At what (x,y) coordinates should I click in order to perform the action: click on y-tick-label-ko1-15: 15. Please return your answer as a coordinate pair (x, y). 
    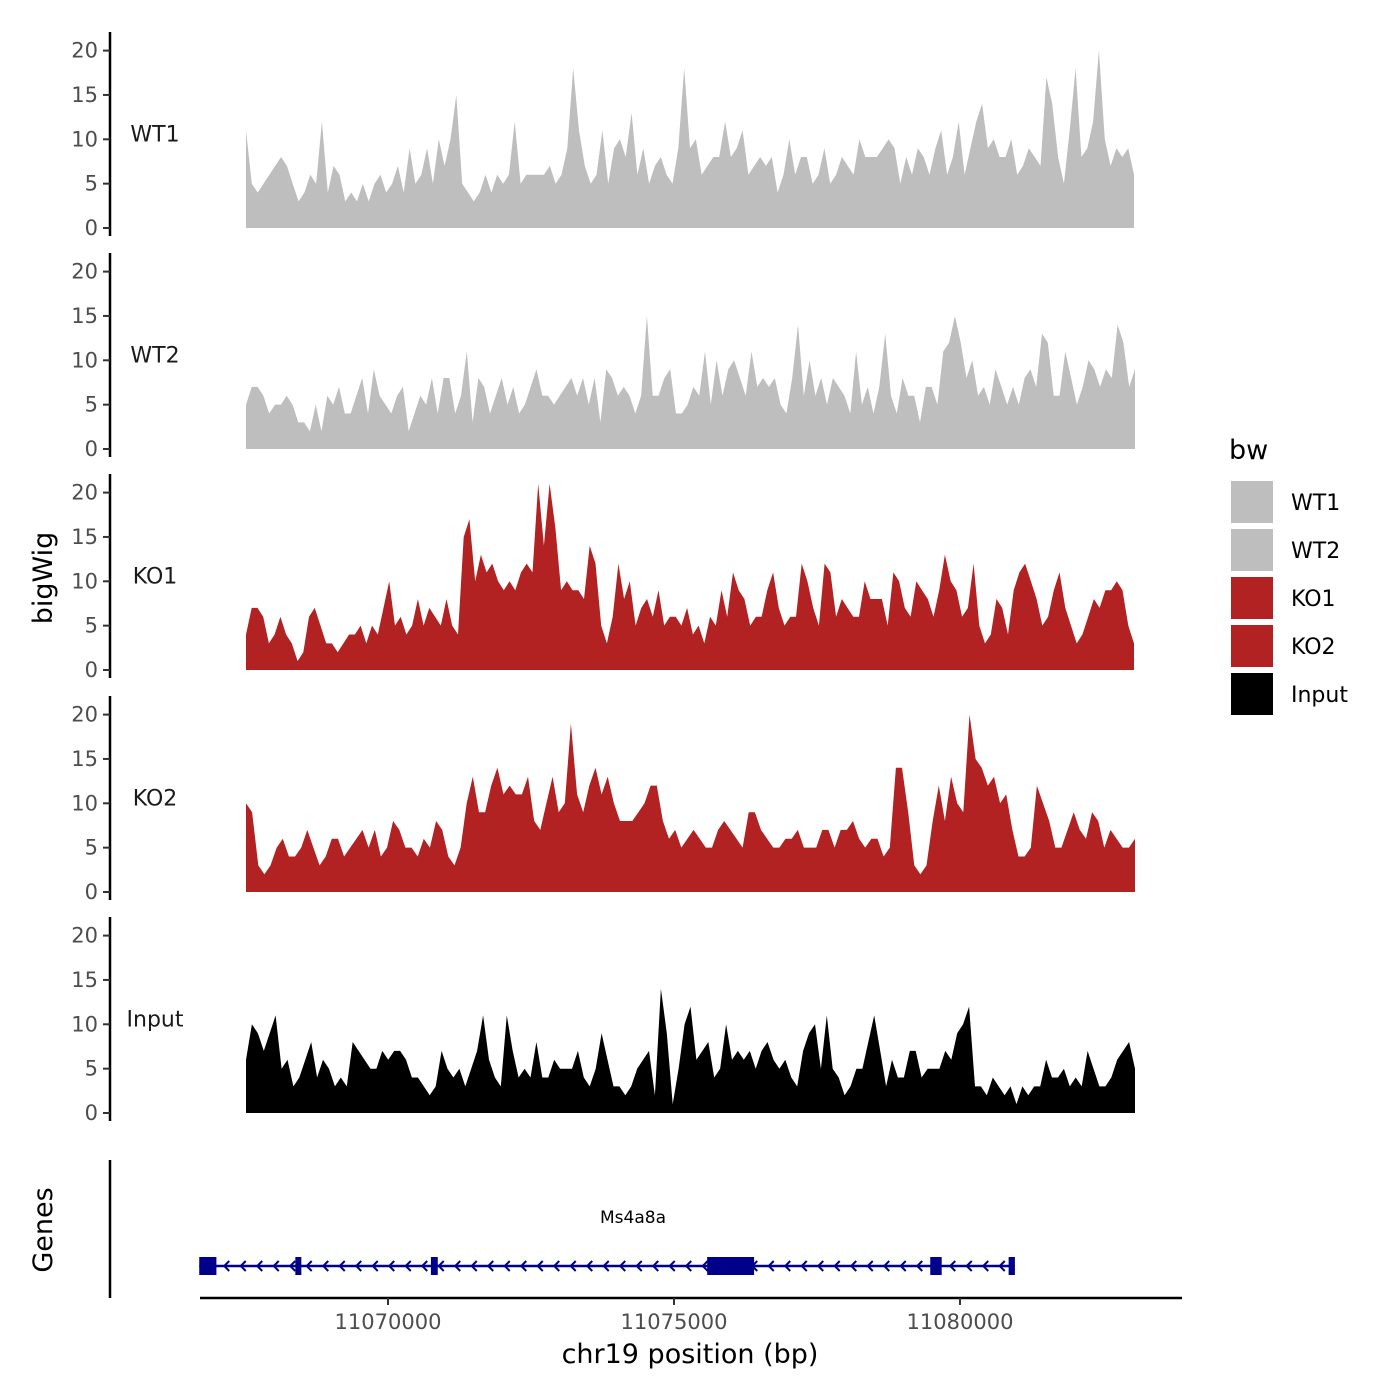
    Looking at the image, I should click on (84, 537).